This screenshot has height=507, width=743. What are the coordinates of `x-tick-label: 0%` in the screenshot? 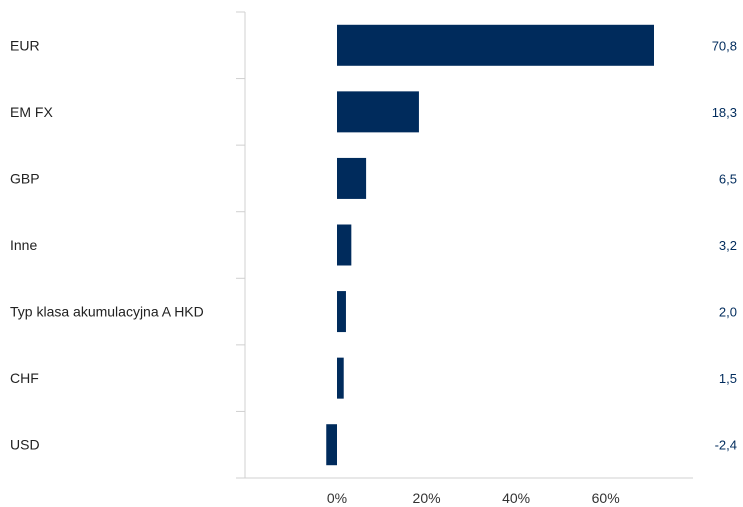 It's located at (337, 498).